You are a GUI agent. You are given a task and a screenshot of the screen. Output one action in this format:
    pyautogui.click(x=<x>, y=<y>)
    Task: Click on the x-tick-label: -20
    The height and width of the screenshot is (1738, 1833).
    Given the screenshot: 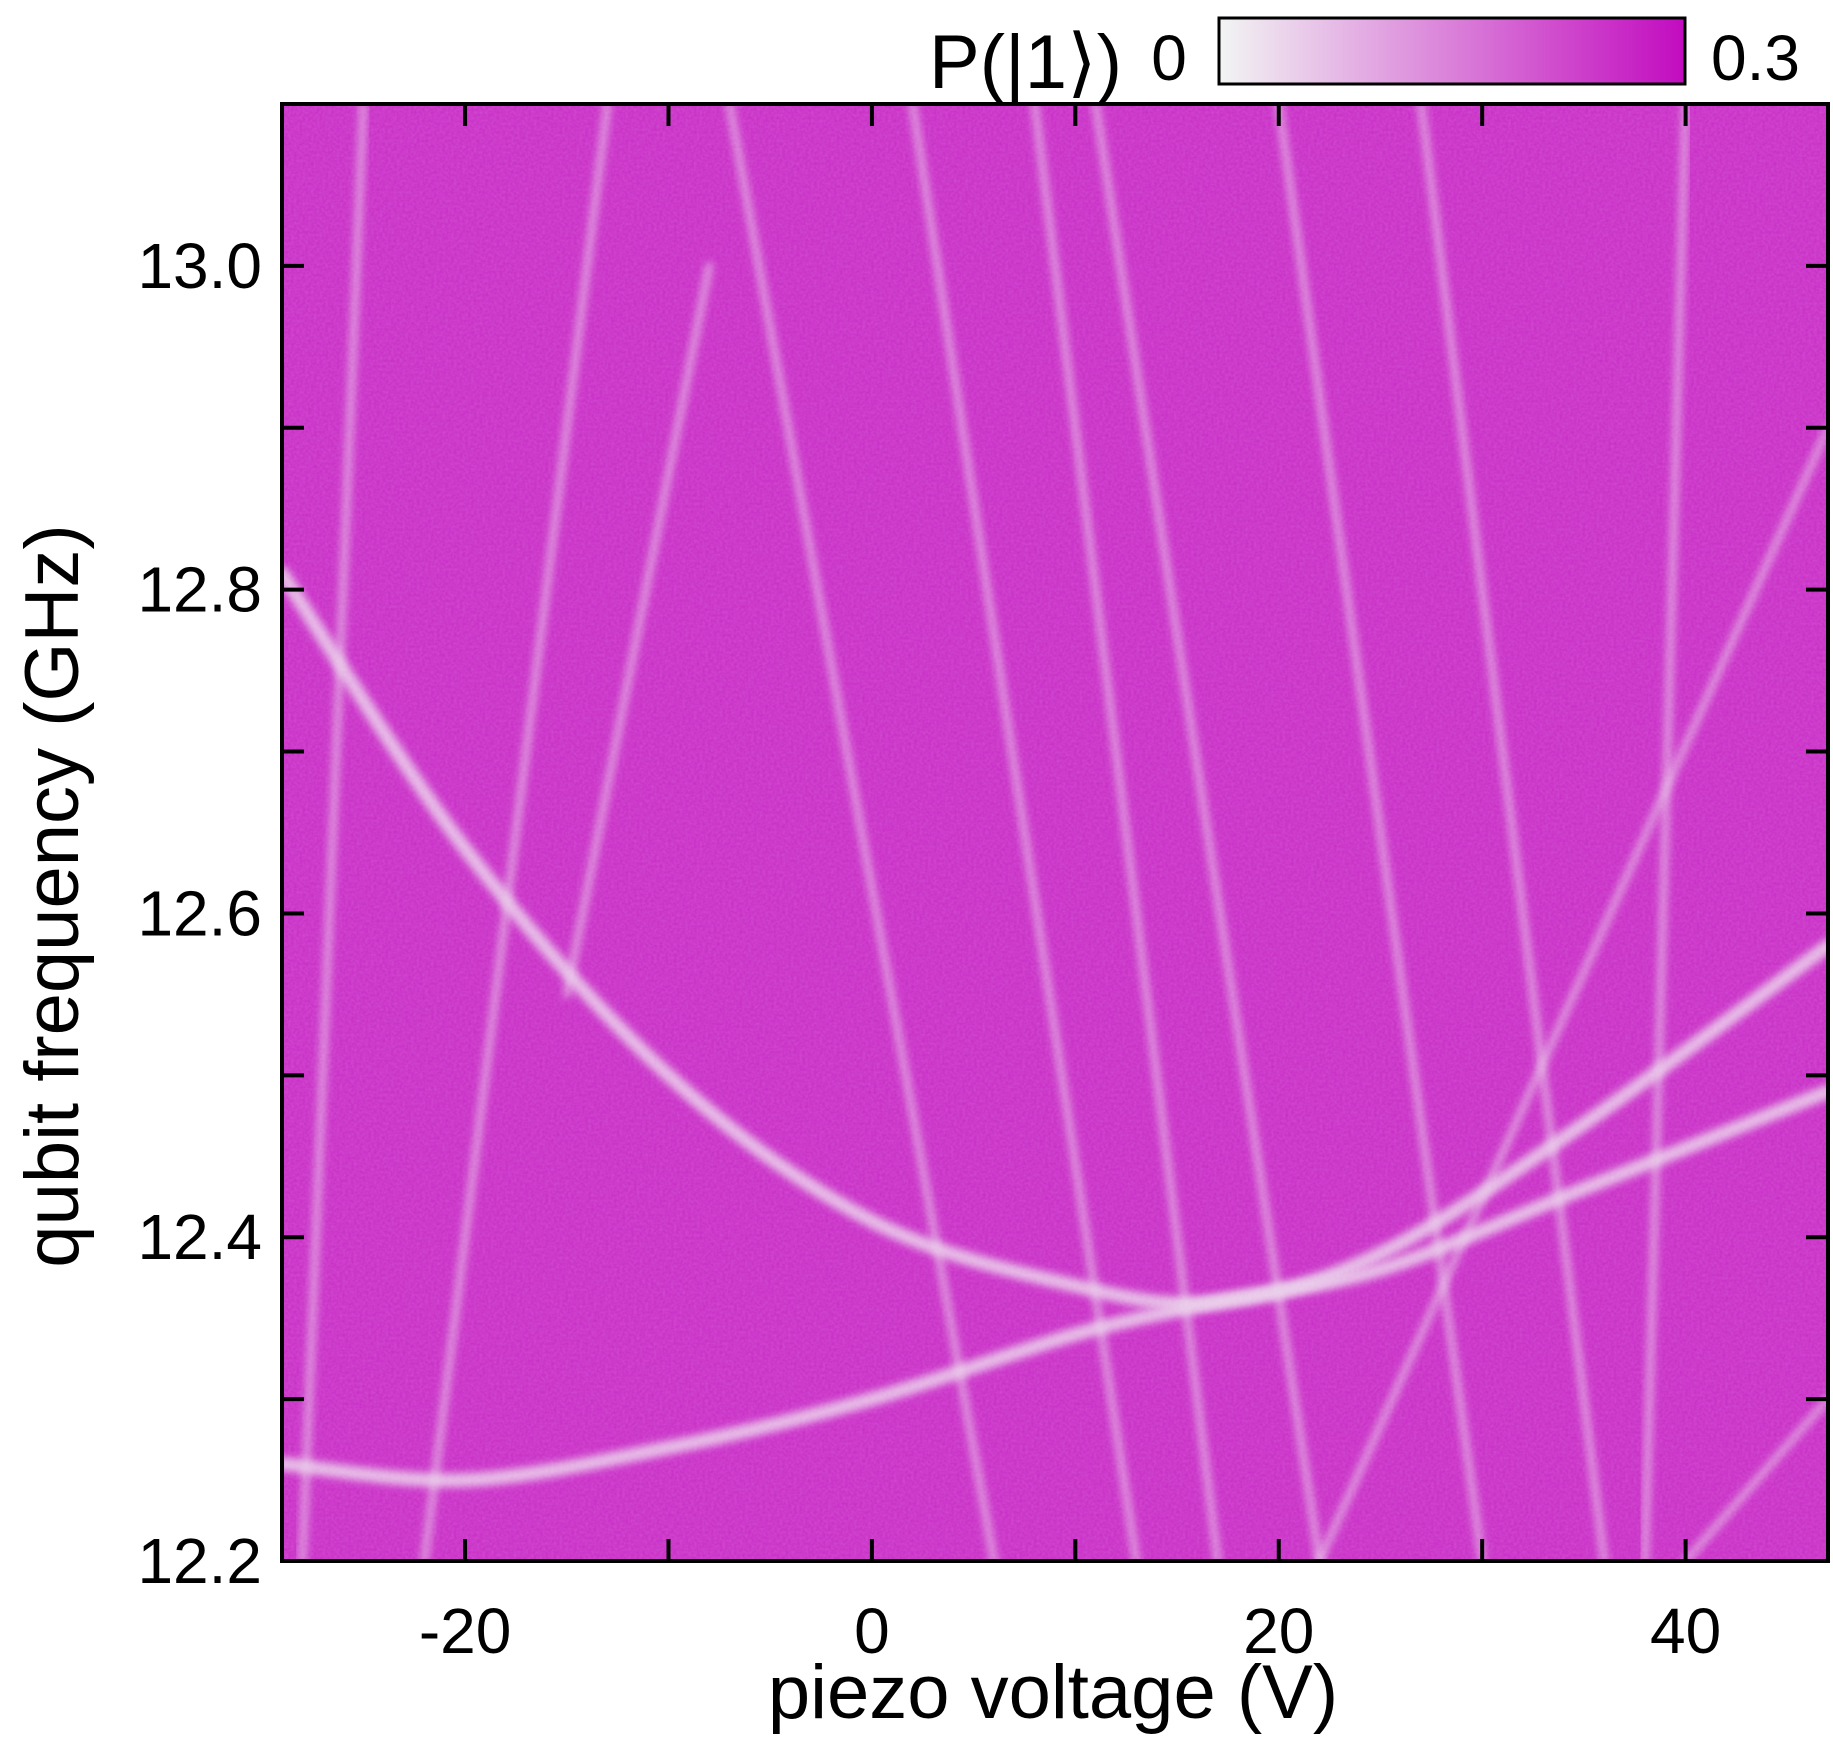 What is the action you would take?
    pyautogui.click(x=465, y=1631)
    